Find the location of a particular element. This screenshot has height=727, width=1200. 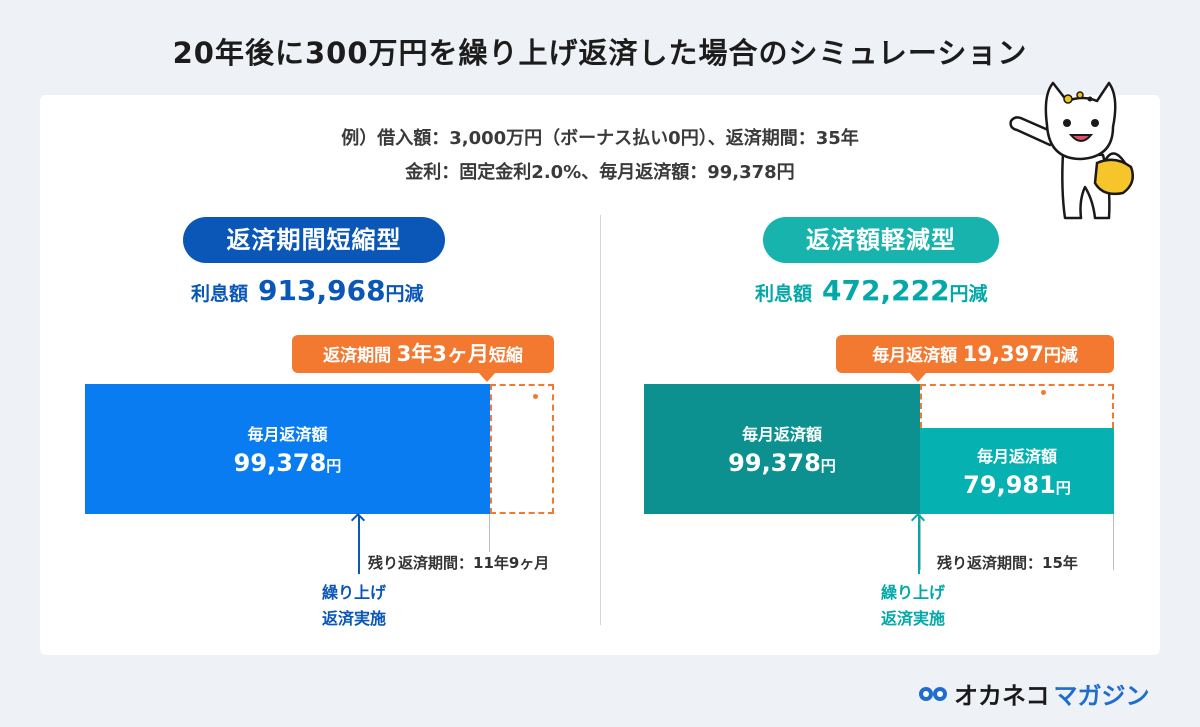

left-badge-pointer is located at coordinates (487, 377).